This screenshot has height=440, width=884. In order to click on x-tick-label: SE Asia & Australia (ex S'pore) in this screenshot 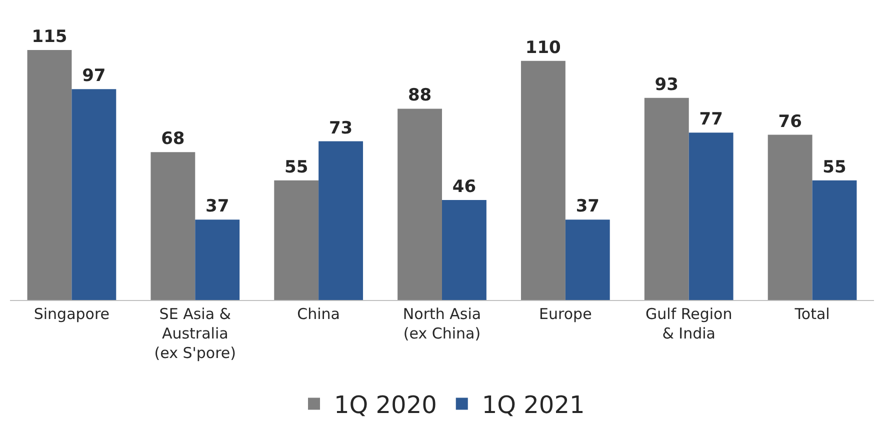, I will do `click(195, 333)`.